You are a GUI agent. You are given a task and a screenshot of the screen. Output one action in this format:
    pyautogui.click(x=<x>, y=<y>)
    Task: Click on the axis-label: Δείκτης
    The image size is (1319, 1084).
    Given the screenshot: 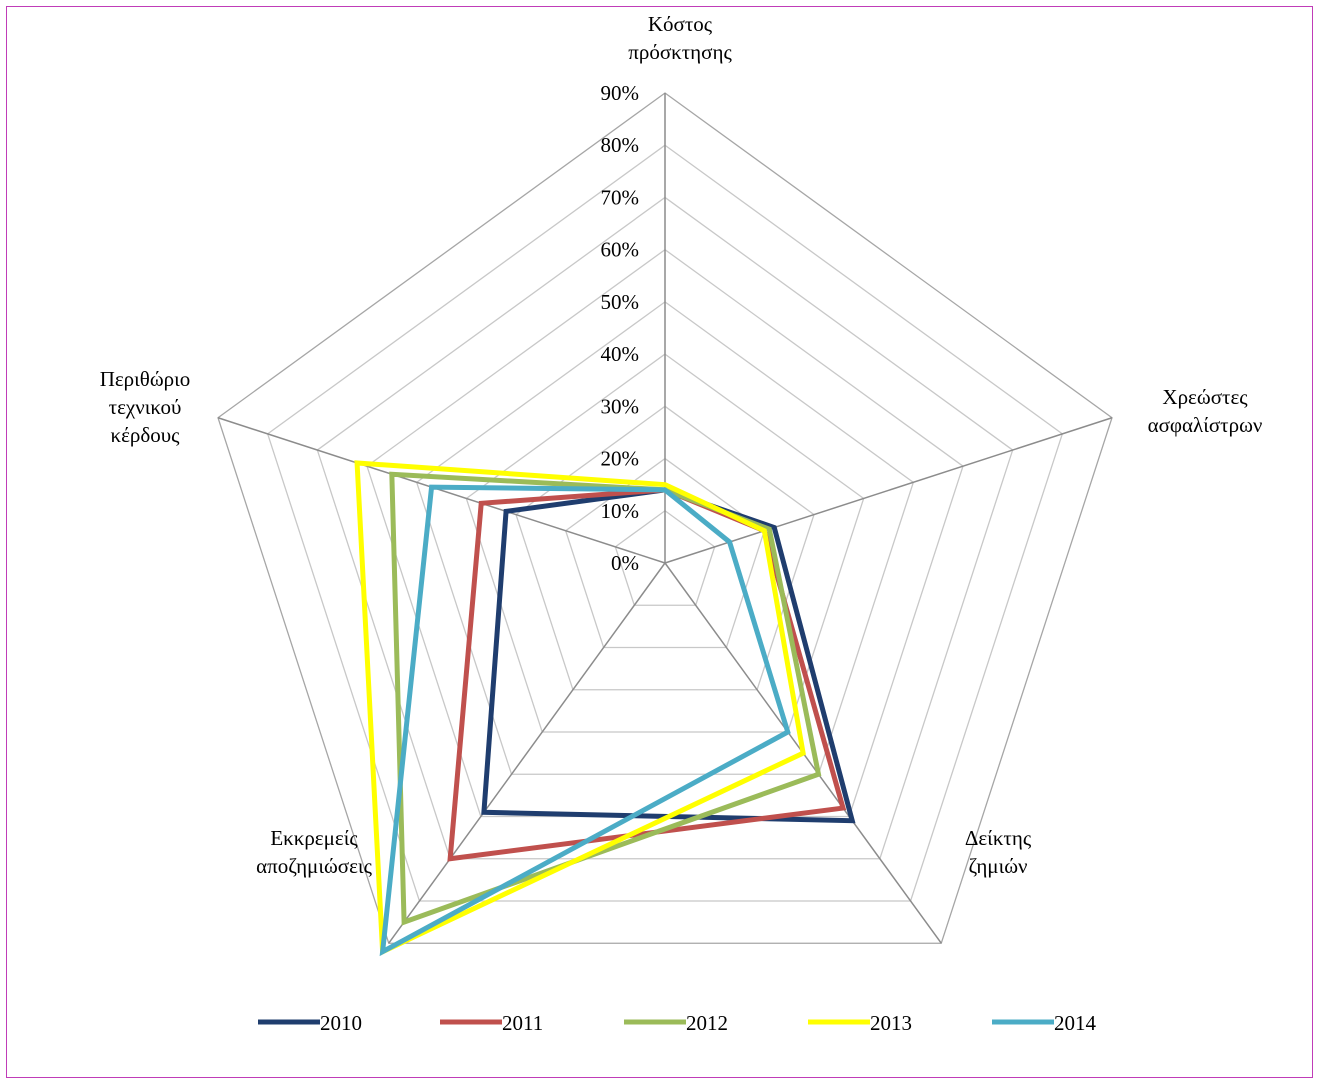 What is the action you would take?
    pyautogui.click(x=998, y=838)
    